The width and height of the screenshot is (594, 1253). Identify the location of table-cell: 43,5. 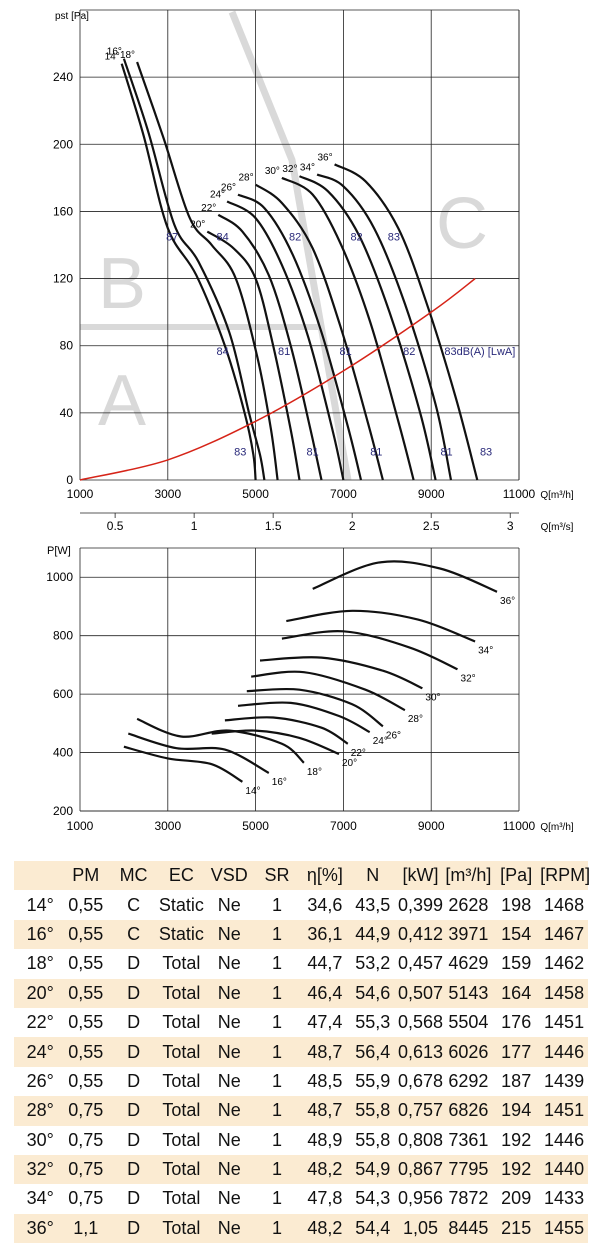
(373, 904).